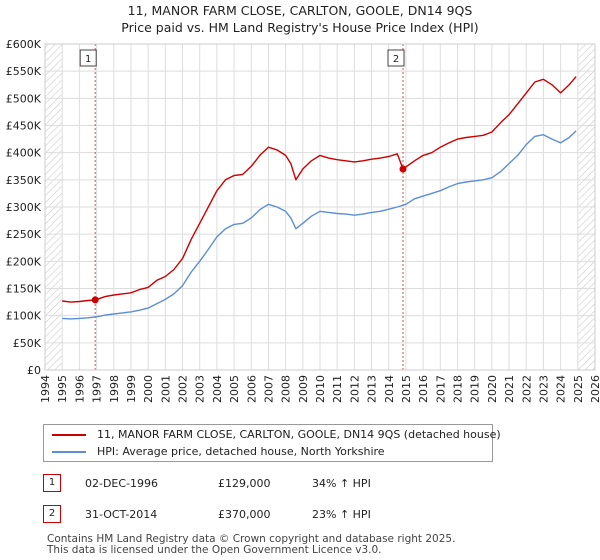  What do you see at coordinates (183, 389) in the screenshot?
I see `x-tick-label: 2002` at bounding box center [183, 389].